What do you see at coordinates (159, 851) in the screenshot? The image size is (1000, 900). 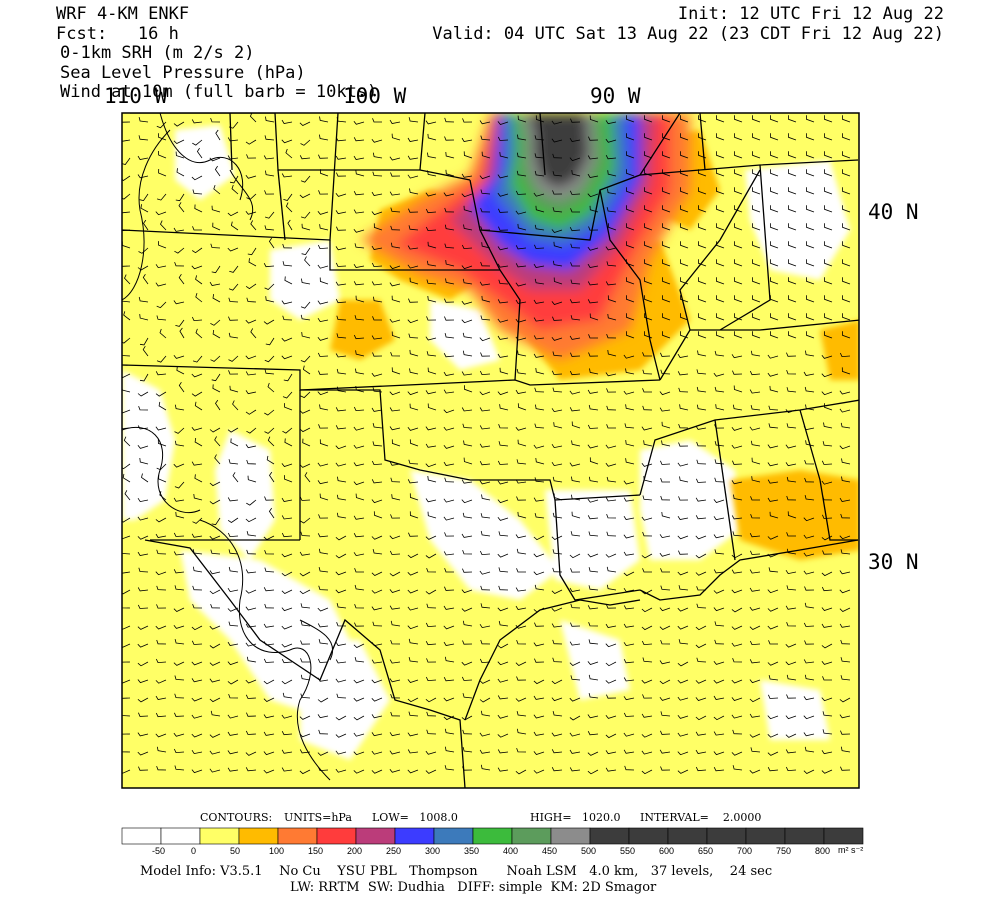 I see `colorbar-tick: -50` at bounding box center [159, 851].